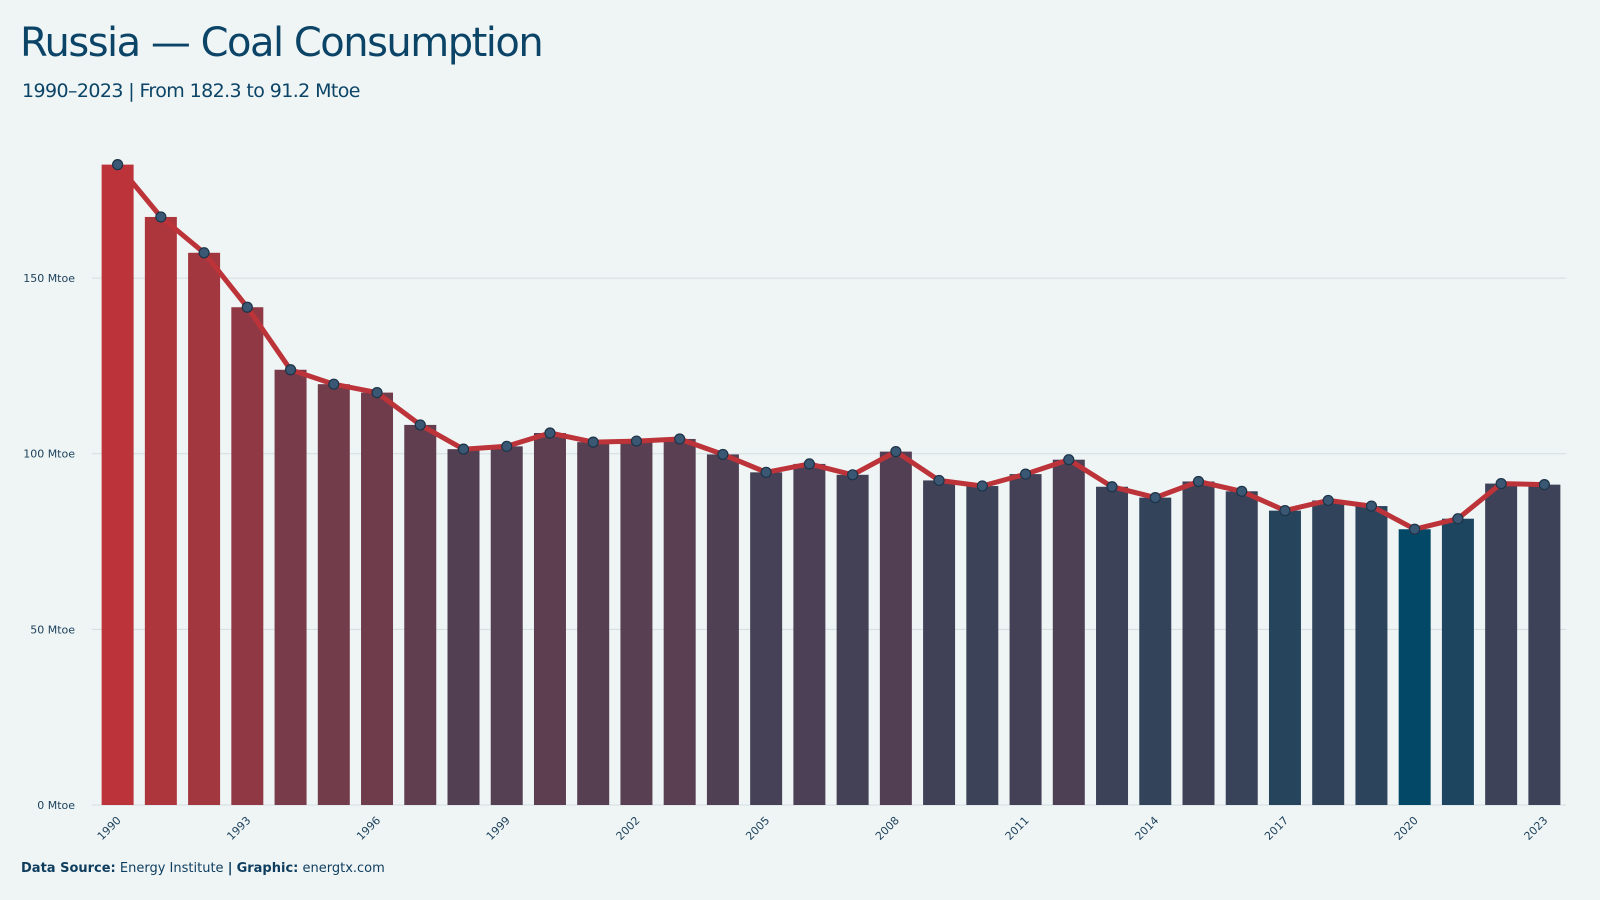 This screenshot has height=900, width=1600. What do you see at coordinates (343, 868) in the screenshot?
I see `graphic-value: energtx.com` at bounding box center [343, 868].